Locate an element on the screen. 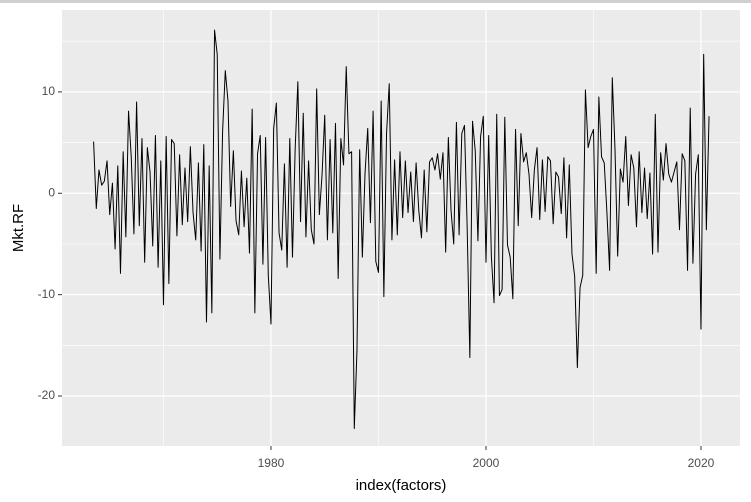 Image resolution: width=751 pixels, height=502 pixels. x-tick-label: 2020 is located at coordinates (701, 463).